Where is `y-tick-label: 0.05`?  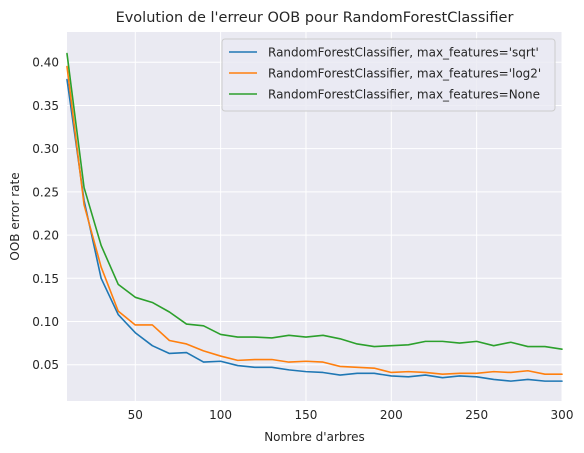
y-tick-label: 0.05 is located at coordinates (45, 365).